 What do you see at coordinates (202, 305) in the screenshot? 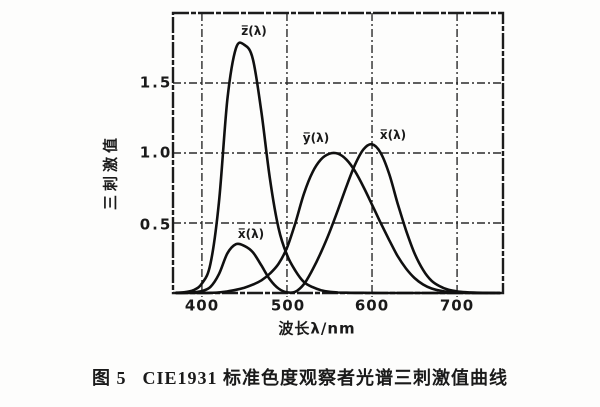
I see `x-tick-400: 400` at bounding box center [202, 305].